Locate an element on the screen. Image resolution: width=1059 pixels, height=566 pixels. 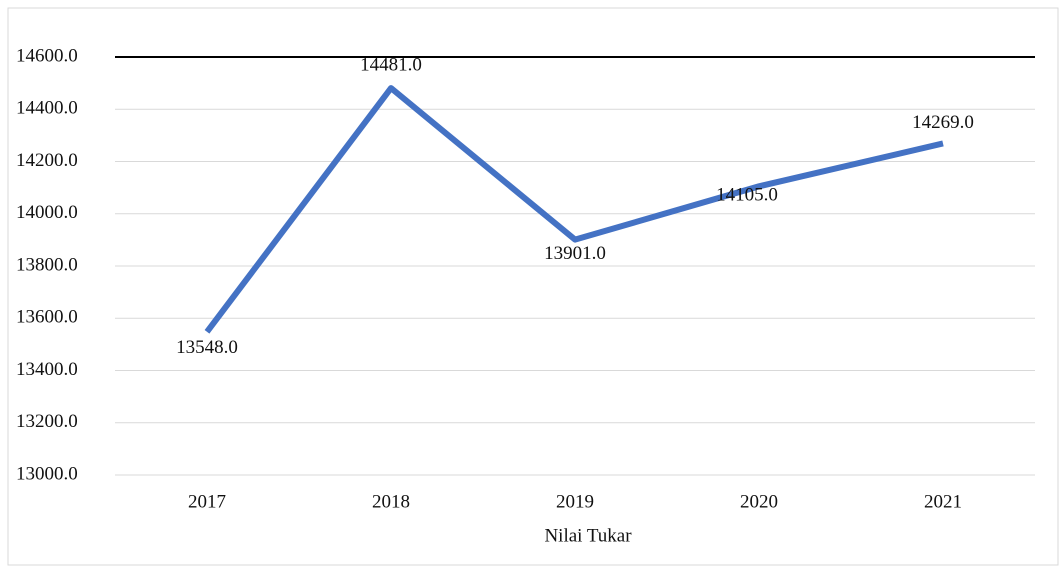
y-tick-label: 13400.0 is located at coordinates (47, 369).